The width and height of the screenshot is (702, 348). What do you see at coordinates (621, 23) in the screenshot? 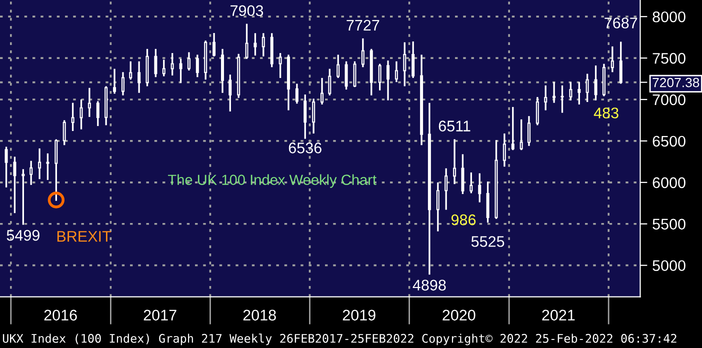
I see `annotation: 7687` at bounding box center [621, 23].